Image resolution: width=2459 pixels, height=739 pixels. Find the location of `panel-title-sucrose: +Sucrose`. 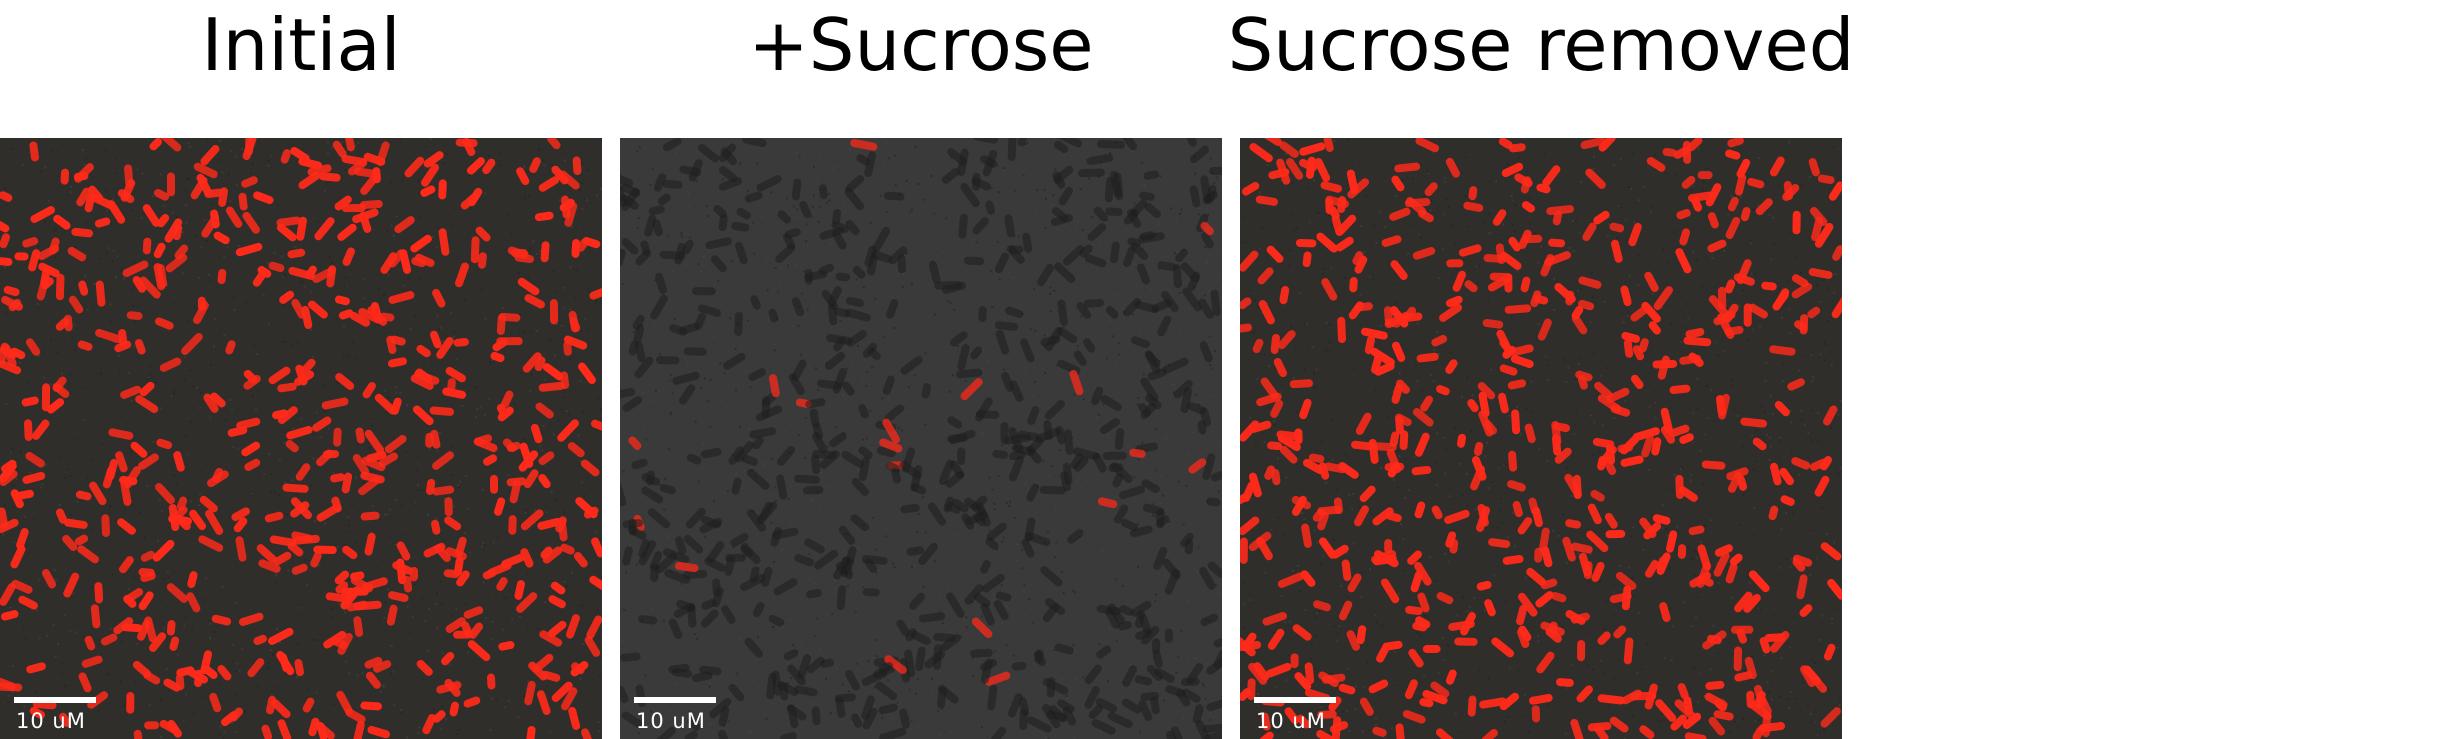

panel-title-sucrose: +Sucrose is located at coordinates (921, 45).